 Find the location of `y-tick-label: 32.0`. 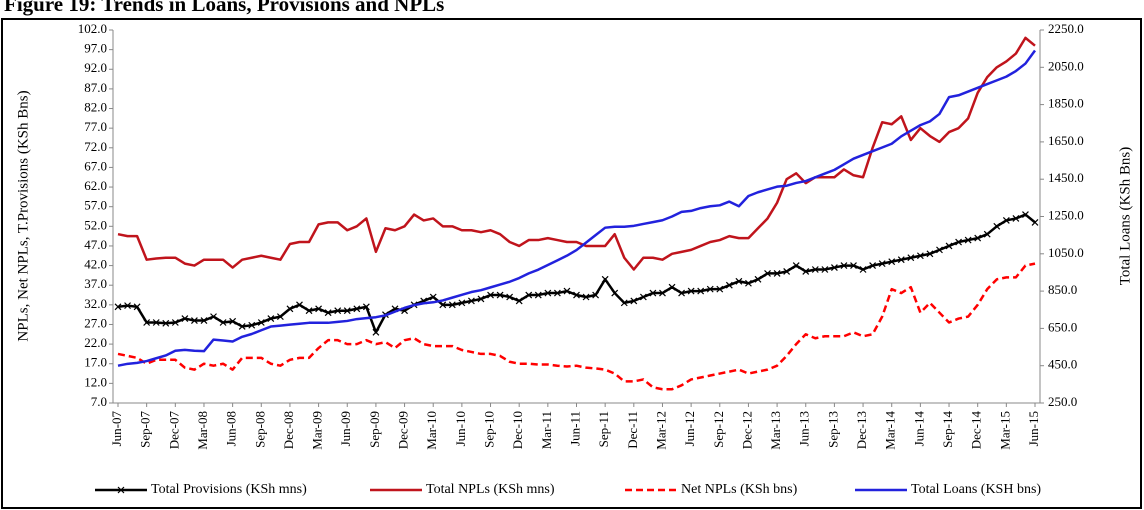

y-tick-label: 32.0 is located at coordinates (95, 303).